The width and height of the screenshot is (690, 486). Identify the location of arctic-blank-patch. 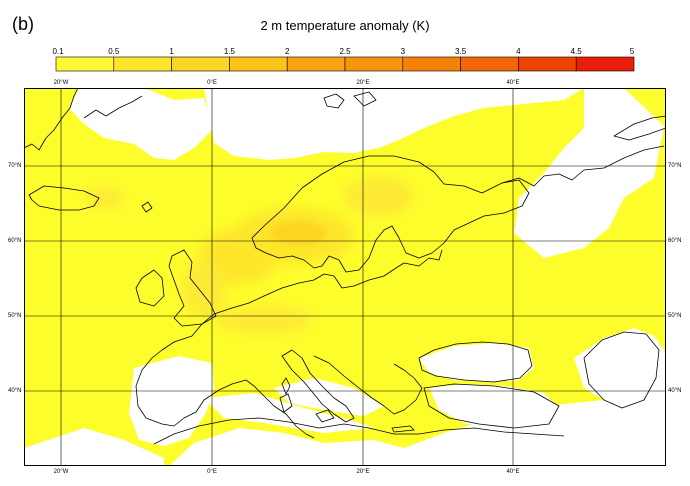
(639, 148).